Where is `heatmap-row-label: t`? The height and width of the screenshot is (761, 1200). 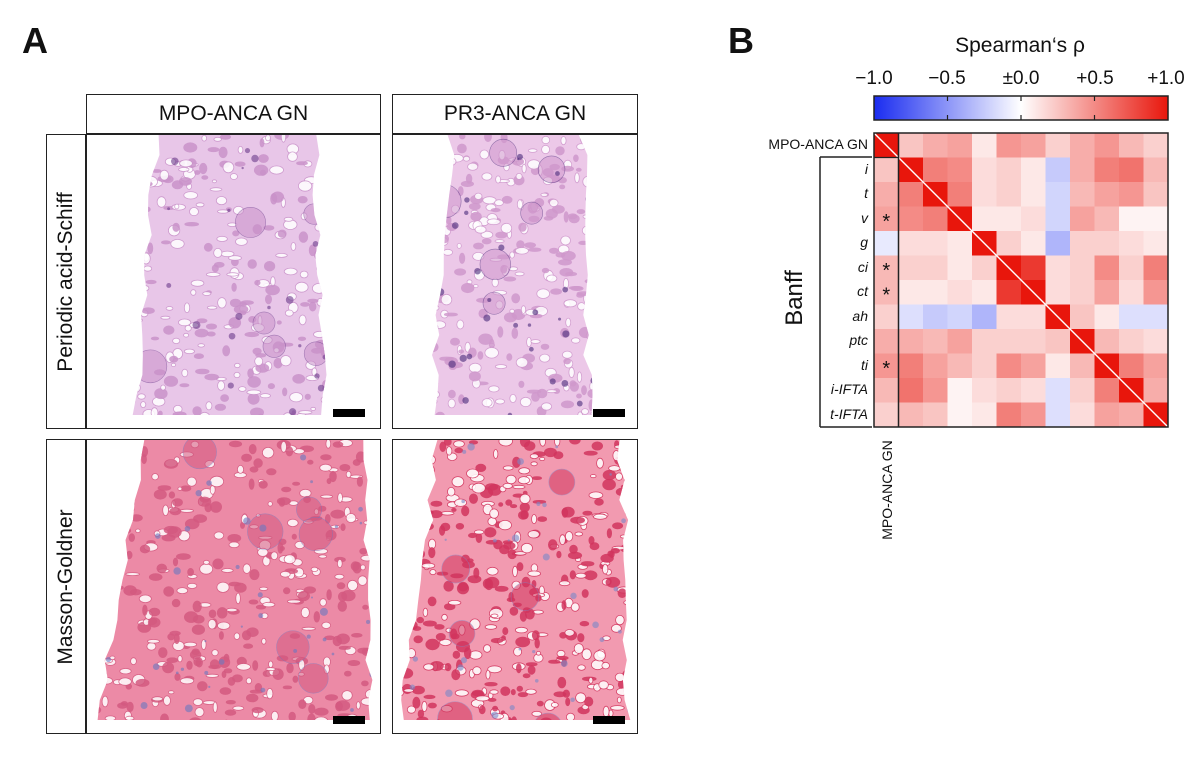 heatmap-row-label: t is located at coordinates (866, 193).